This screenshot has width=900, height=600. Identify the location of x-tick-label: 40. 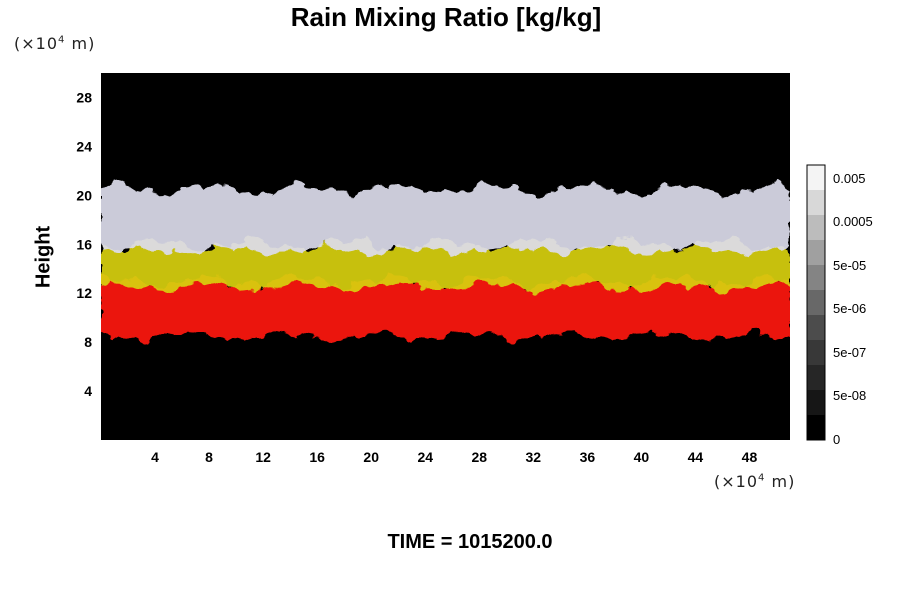
(642, 457).